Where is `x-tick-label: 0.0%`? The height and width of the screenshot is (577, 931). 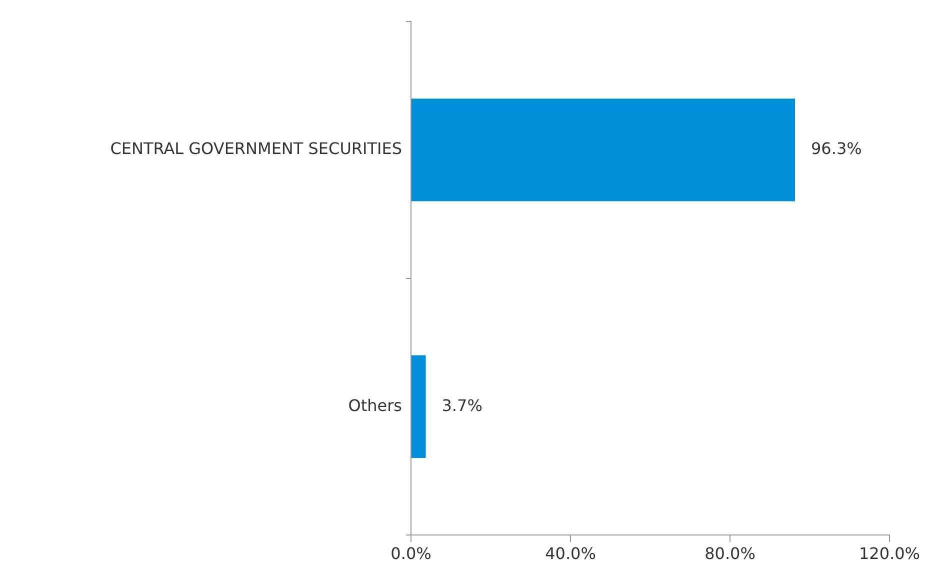 x-tick-label: 0.0% is located at coordinates (411, 553).